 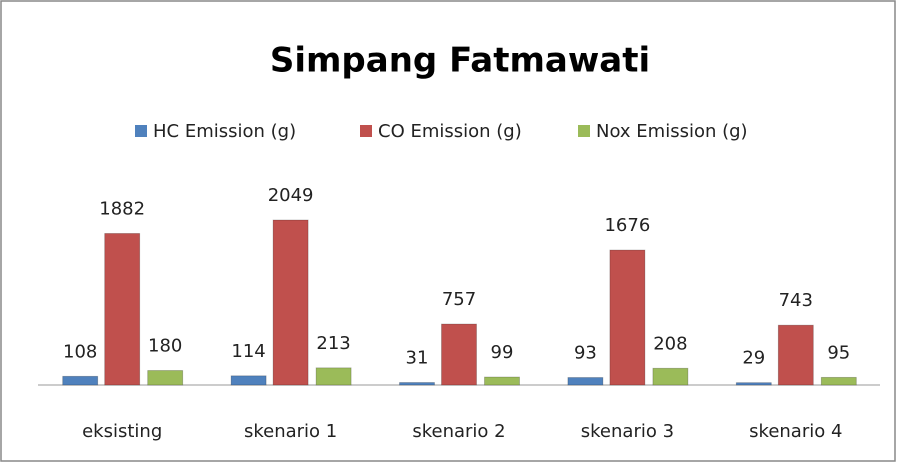 I want to click on data-label: 1676, so click(x=627, y=225).